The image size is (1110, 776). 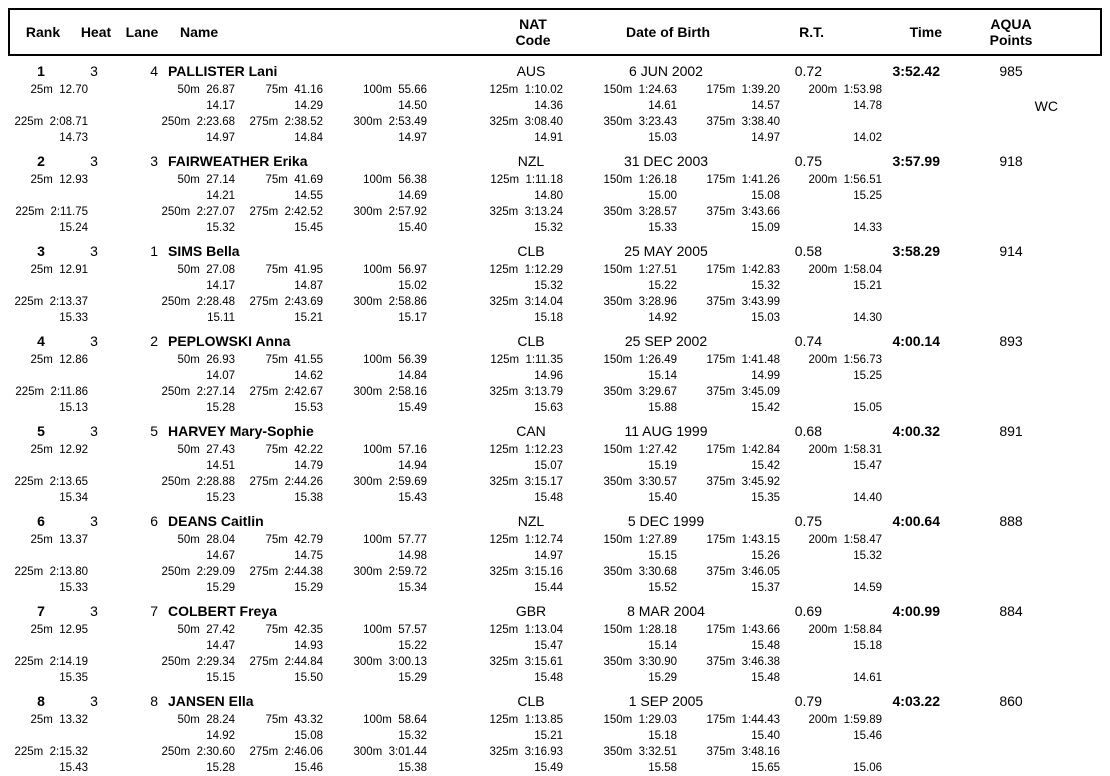 I want to click on split-cell: 15.52, so click(x=662, y=588).